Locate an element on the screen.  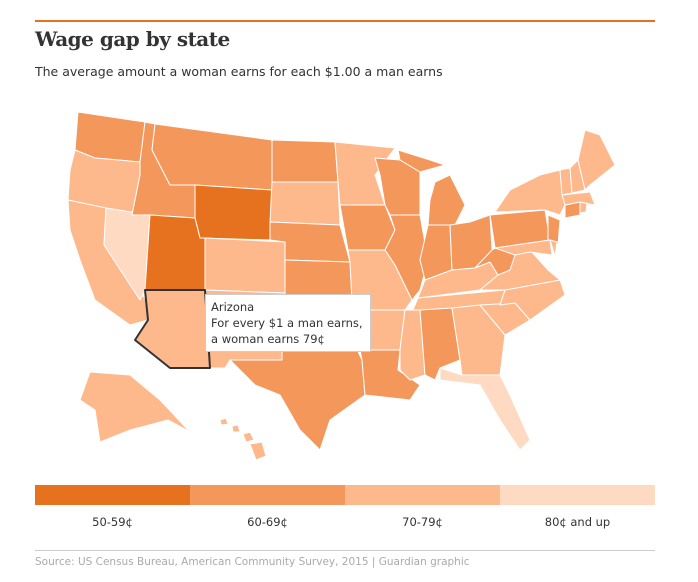
state-florida is located at coordinates (485, 409).